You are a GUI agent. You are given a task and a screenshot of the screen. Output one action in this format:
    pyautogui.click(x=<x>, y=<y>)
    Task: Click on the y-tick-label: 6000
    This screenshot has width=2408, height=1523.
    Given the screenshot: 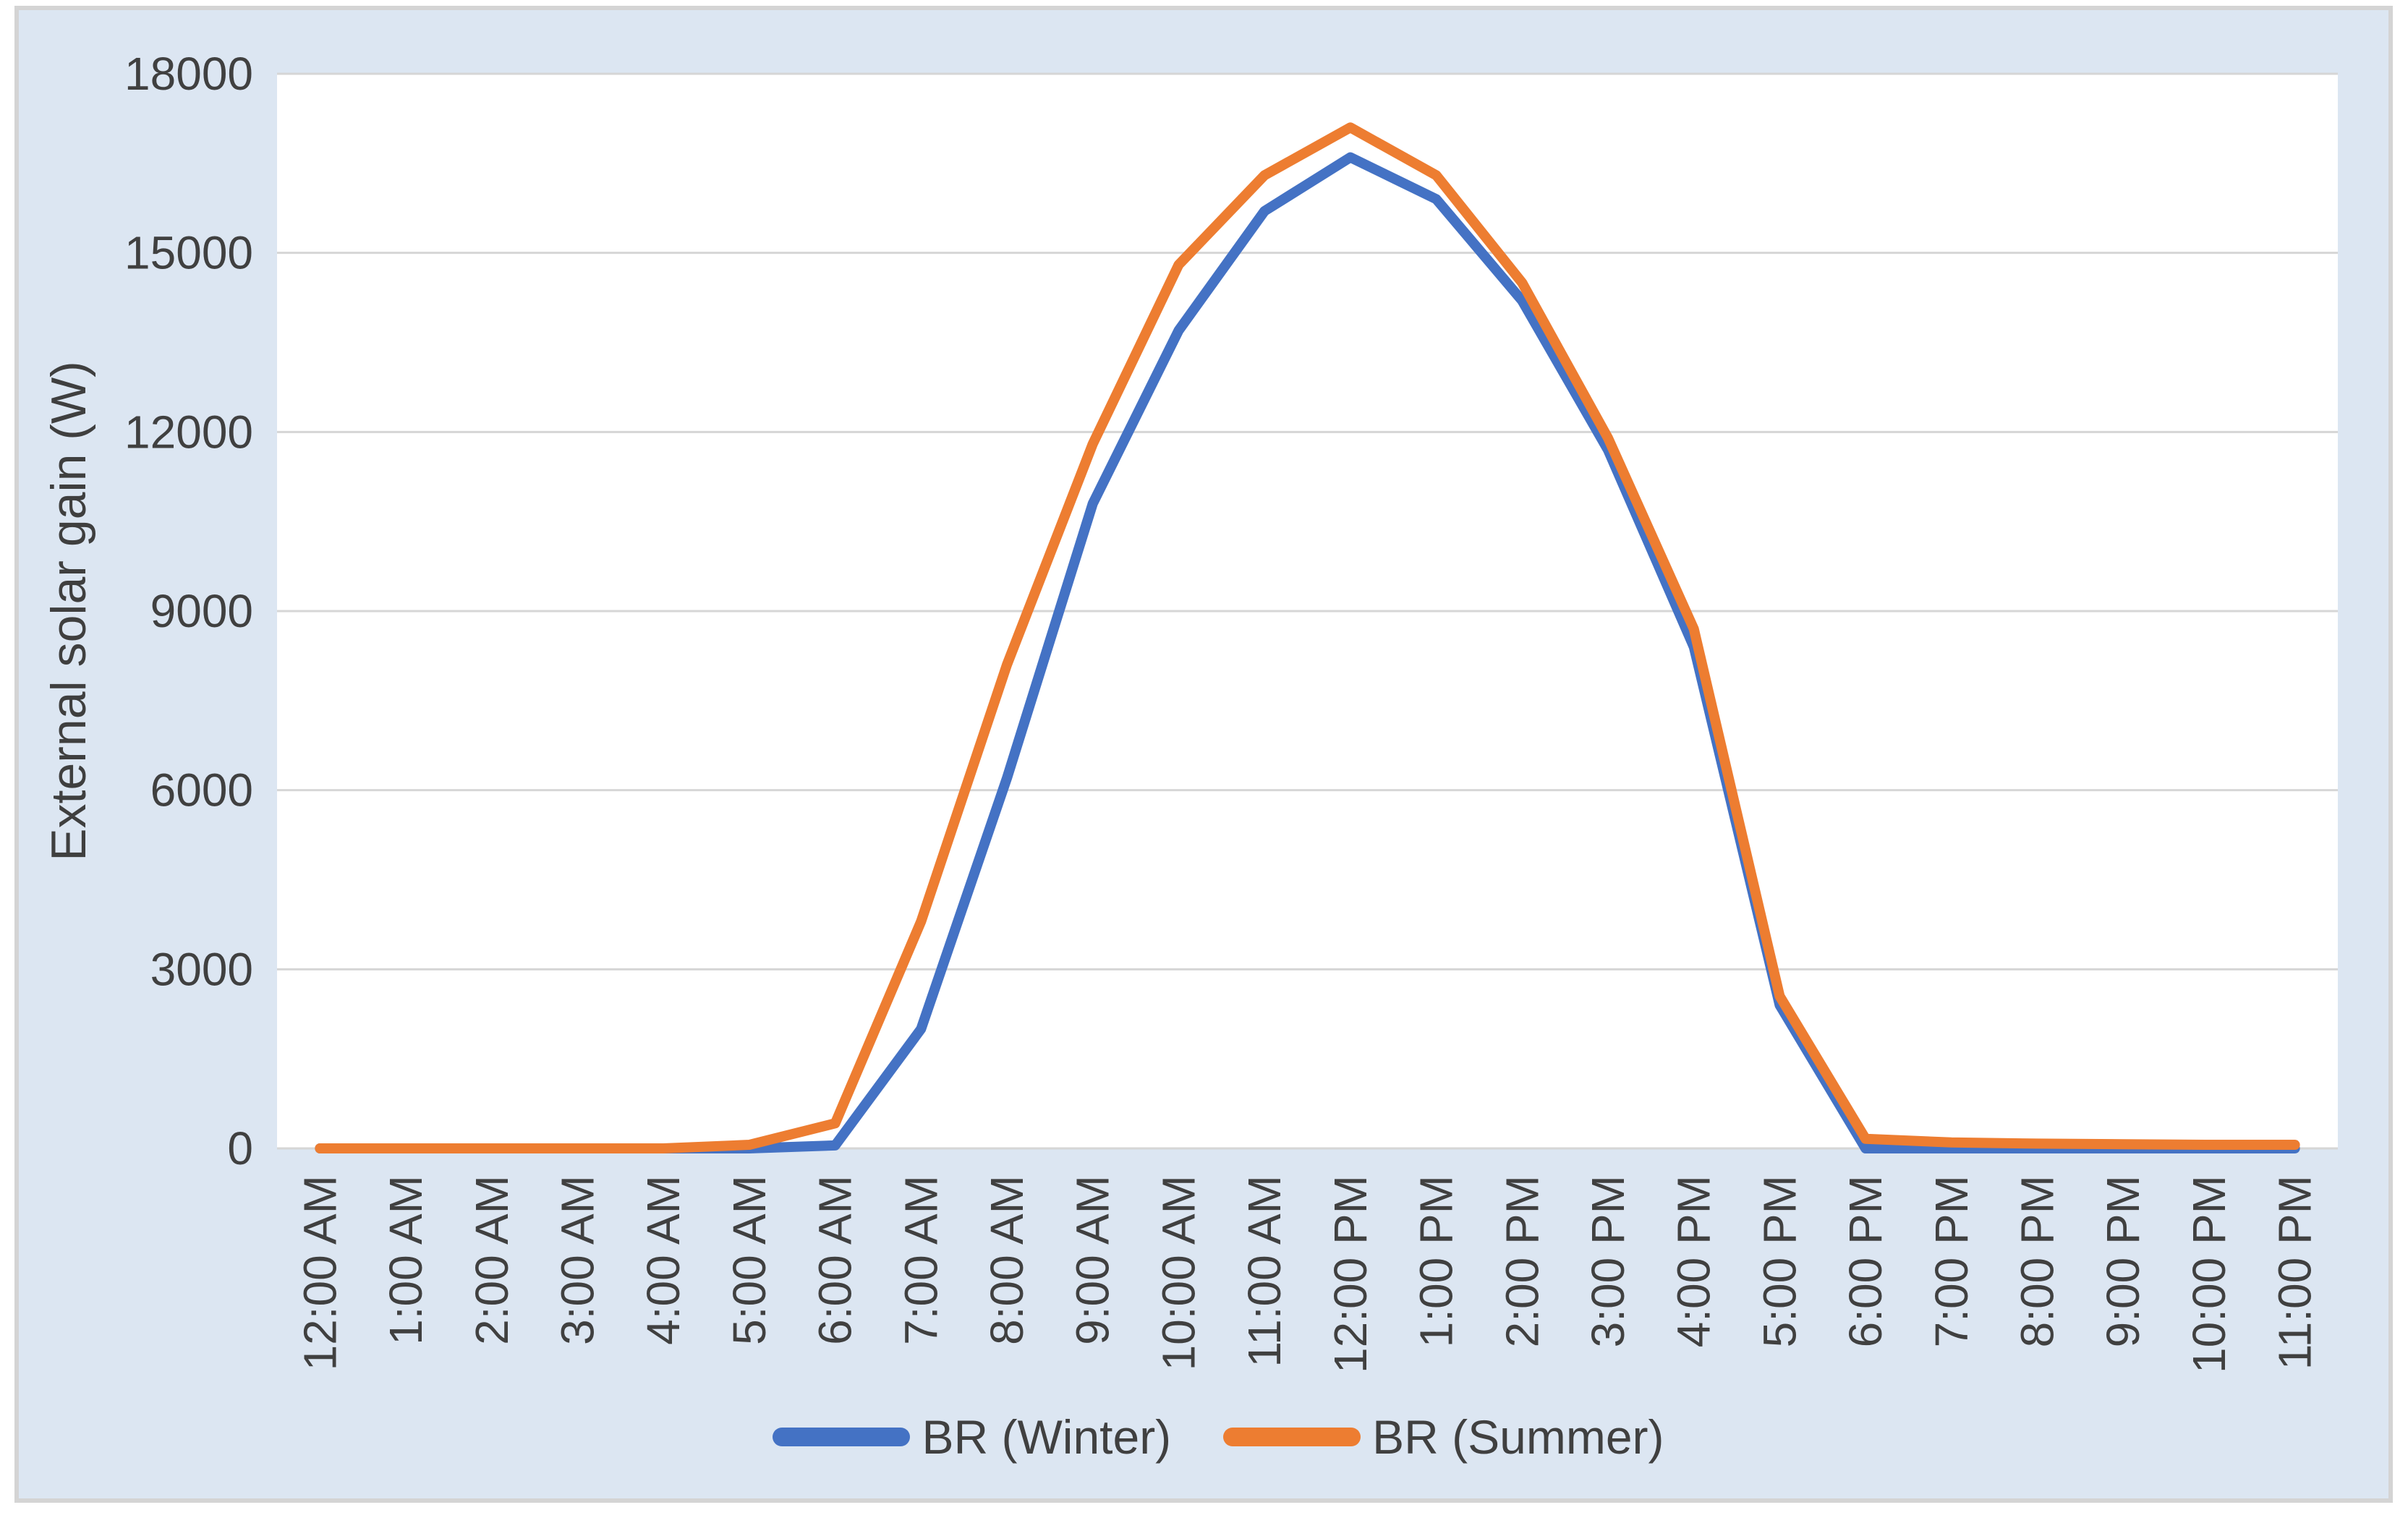 What is the action you would take?
    pyautogui.click(x=202, y=790)
    